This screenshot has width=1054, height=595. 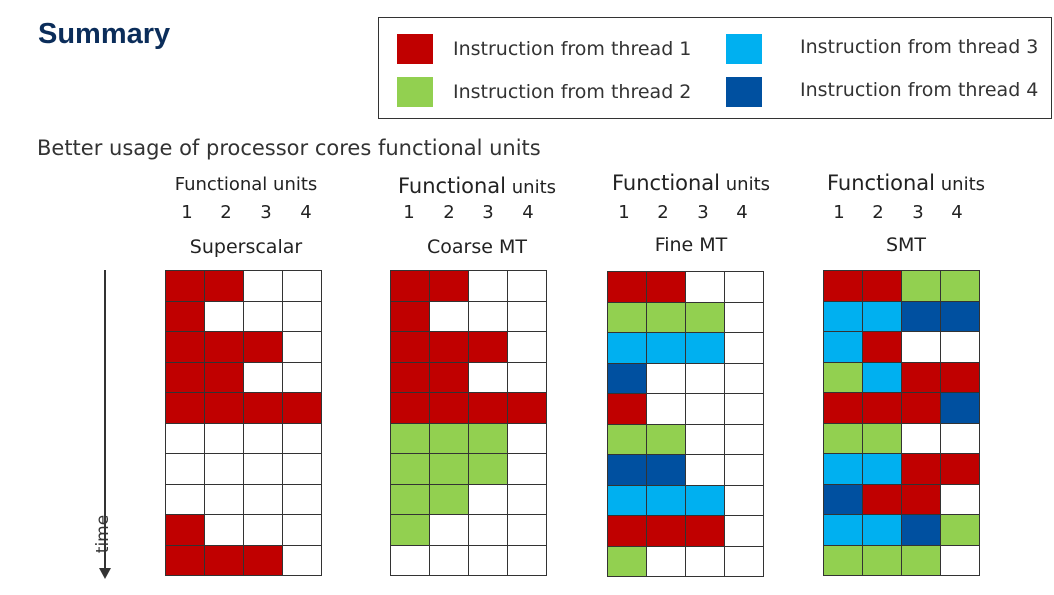 I want to click on time-axis-line, so click(x=105, y=420).